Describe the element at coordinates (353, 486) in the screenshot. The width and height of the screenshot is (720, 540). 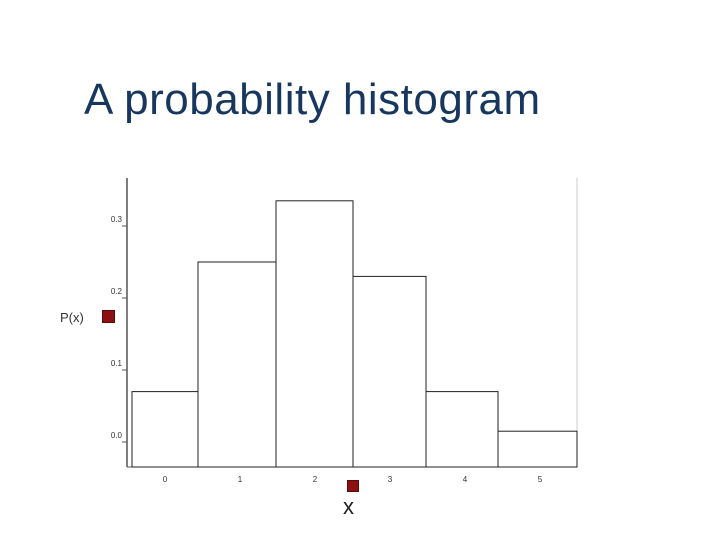
I see `x-axis-marker` at that location.